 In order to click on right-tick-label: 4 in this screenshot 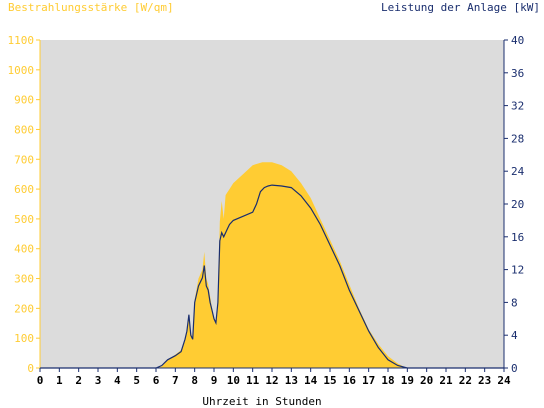, I will do `click(514, 335)`.